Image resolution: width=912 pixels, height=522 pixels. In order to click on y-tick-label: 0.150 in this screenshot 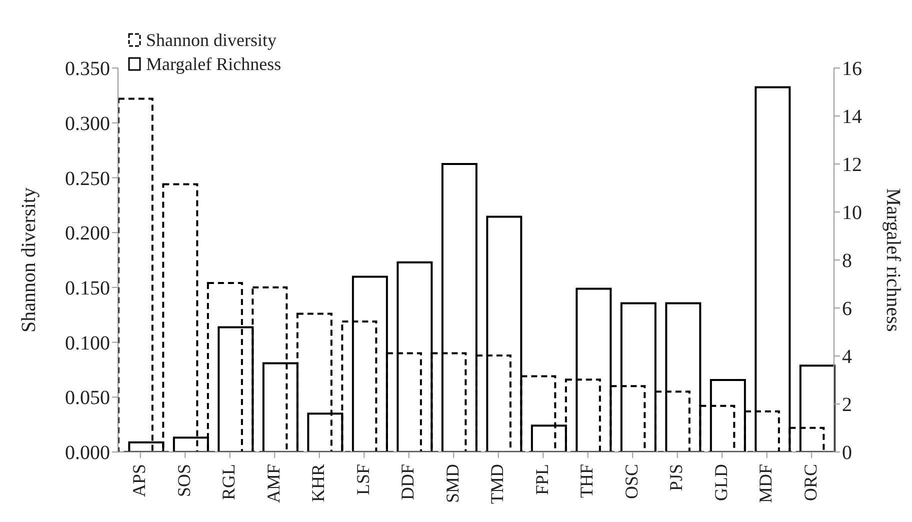, I will do `click(87, 289)`.